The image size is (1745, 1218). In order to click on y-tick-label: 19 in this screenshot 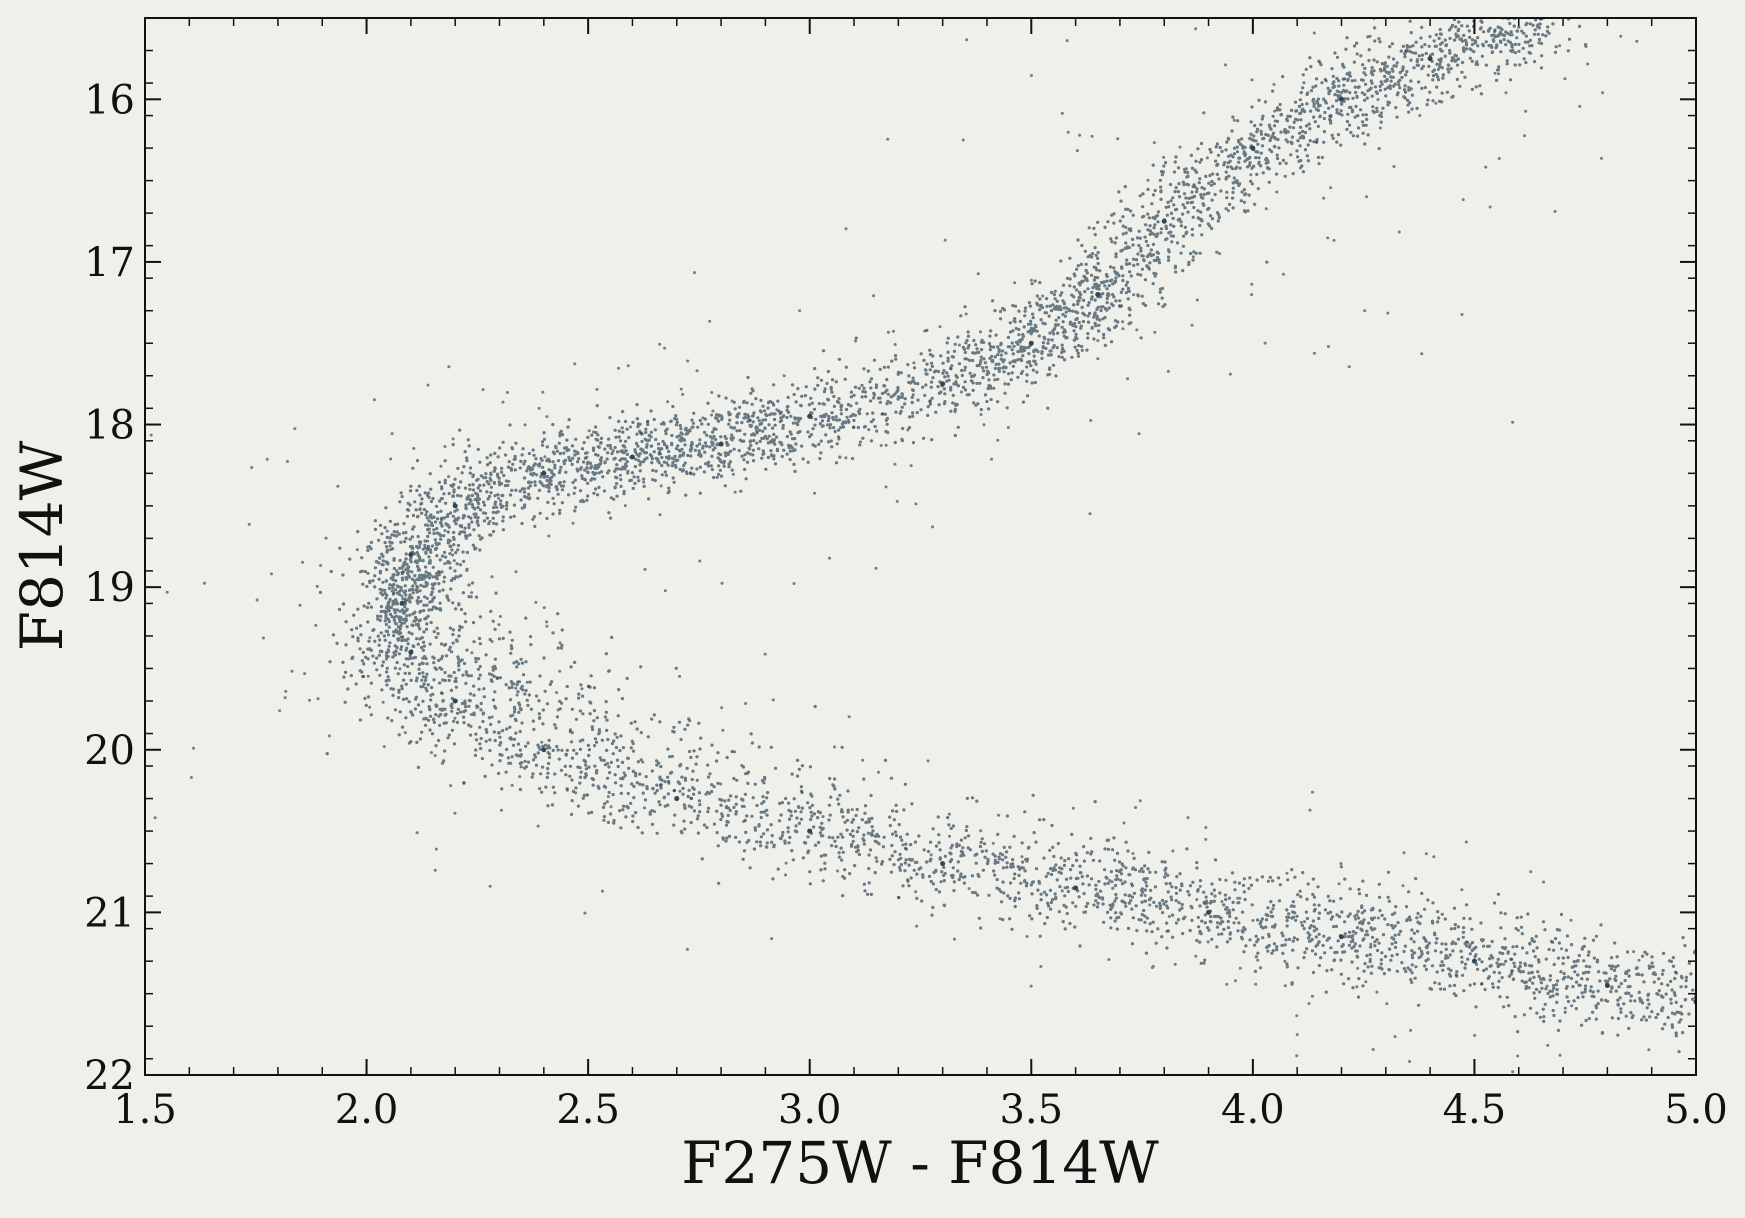, I will do `click(109, 588)`.